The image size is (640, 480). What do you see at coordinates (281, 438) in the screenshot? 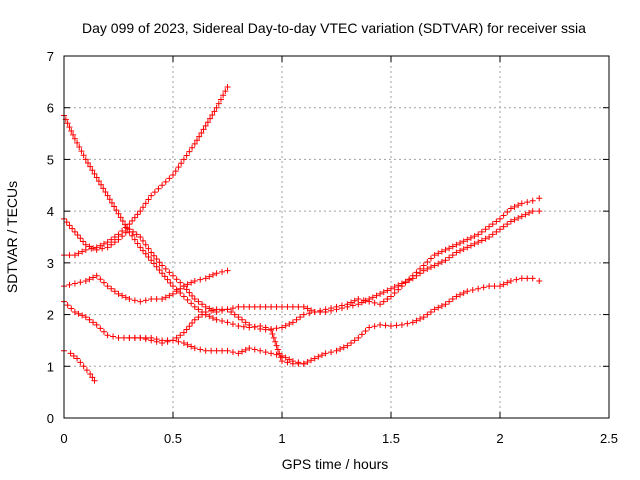
I see `x-tick-label: 1` at bounding box center [281, 438].